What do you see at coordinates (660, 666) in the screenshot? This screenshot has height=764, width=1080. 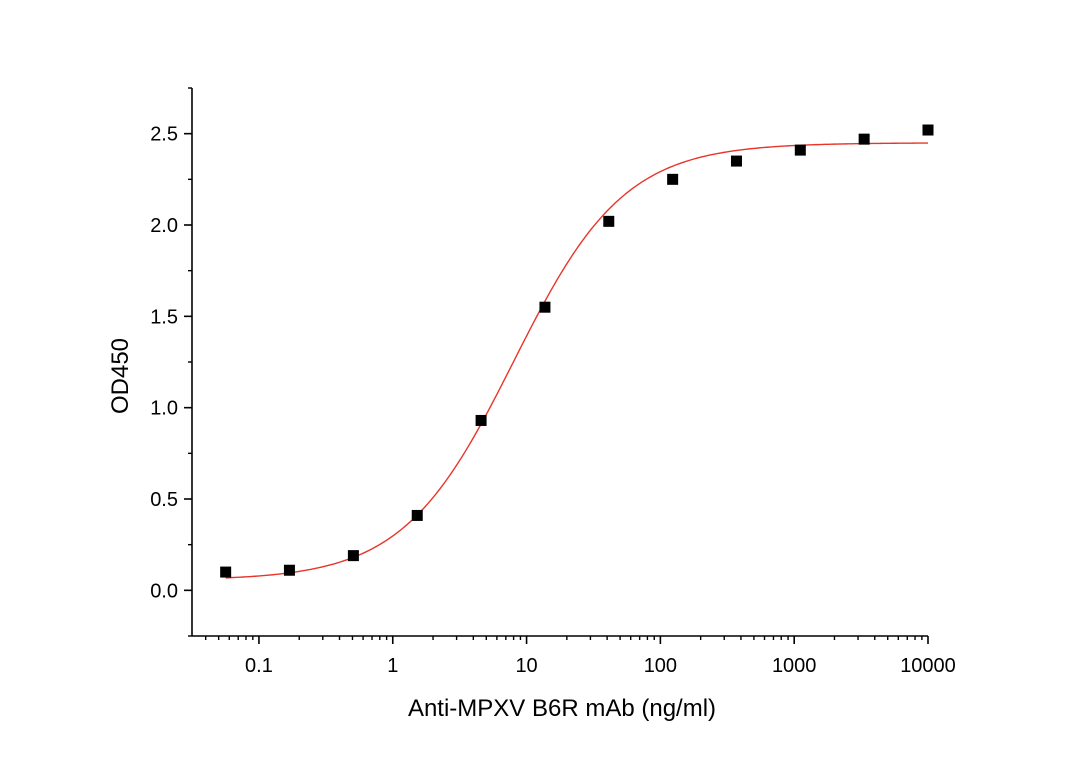 I see `x-tick-label: 100` at bounding box center [660, 666].